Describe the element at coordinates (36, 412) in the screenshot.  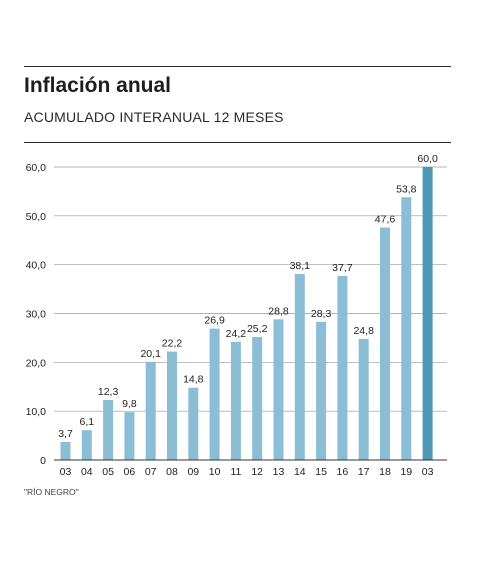
I see `y-tick-label: 10,0` at that location.